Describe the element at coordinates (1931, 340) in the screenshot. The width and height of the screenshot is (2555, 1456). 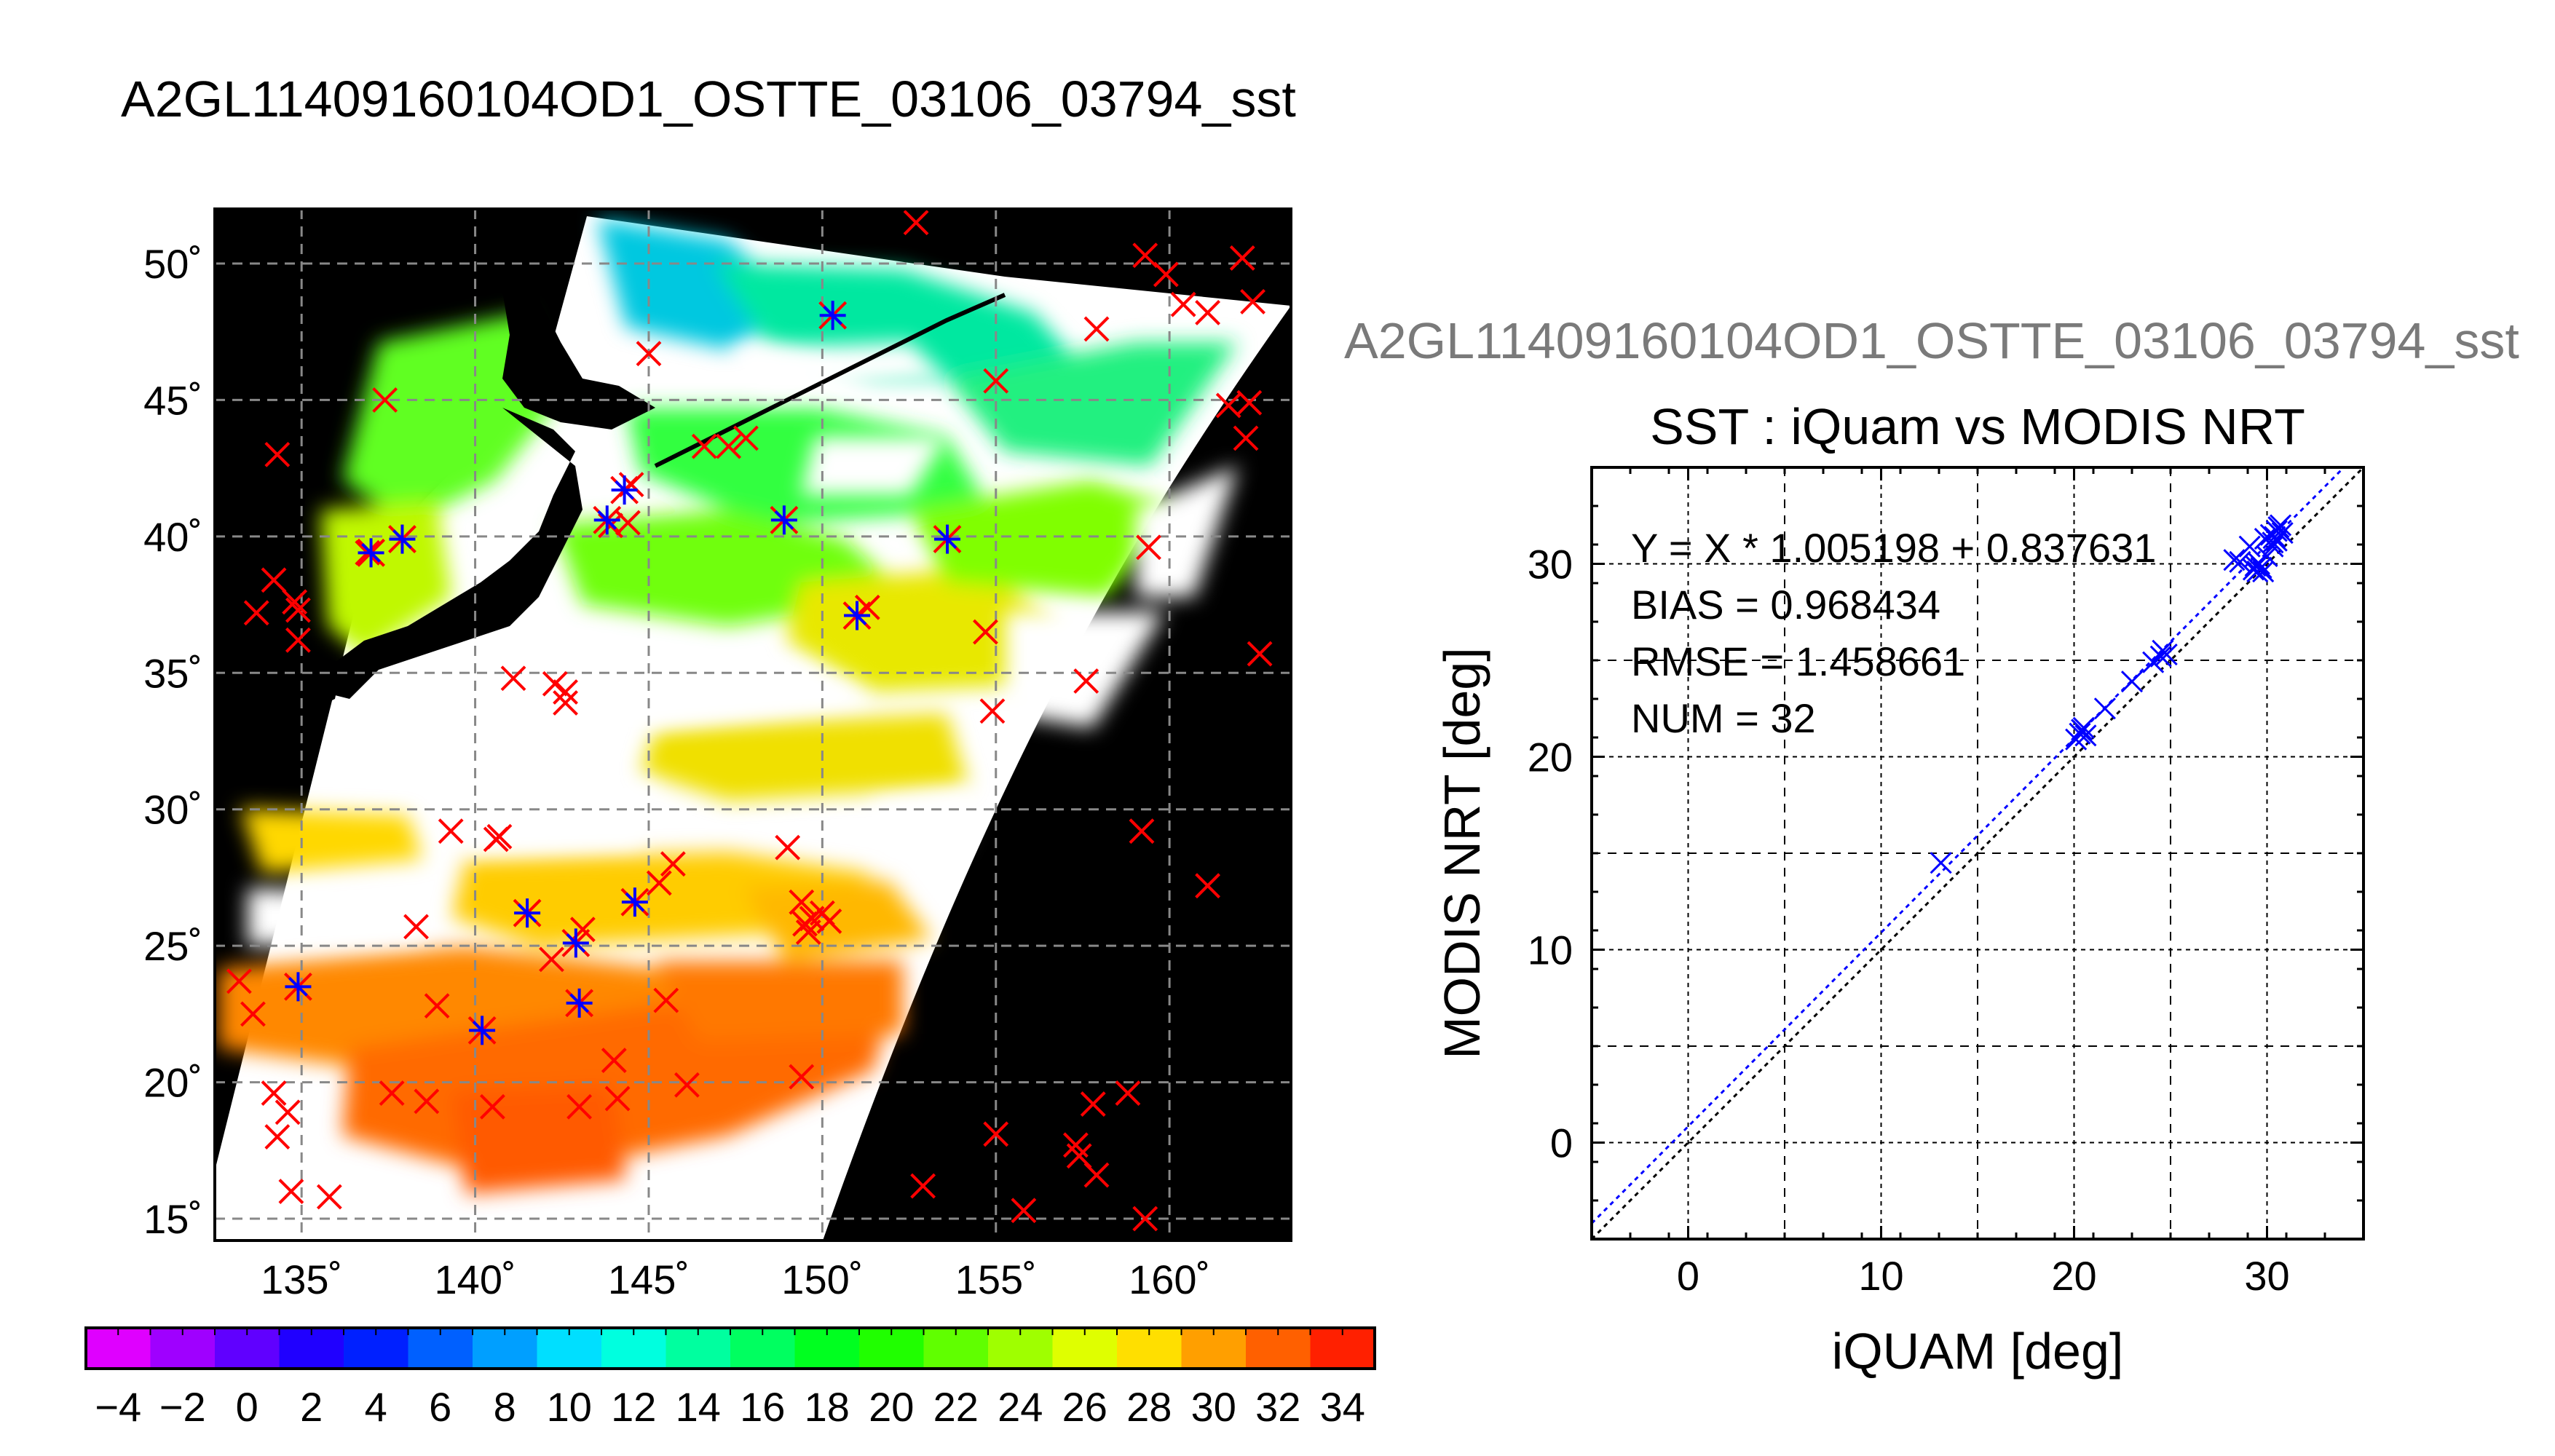
I see `right-title: A2GL11409160104OD1_OSTTE_03106_03794_sst` at that location.